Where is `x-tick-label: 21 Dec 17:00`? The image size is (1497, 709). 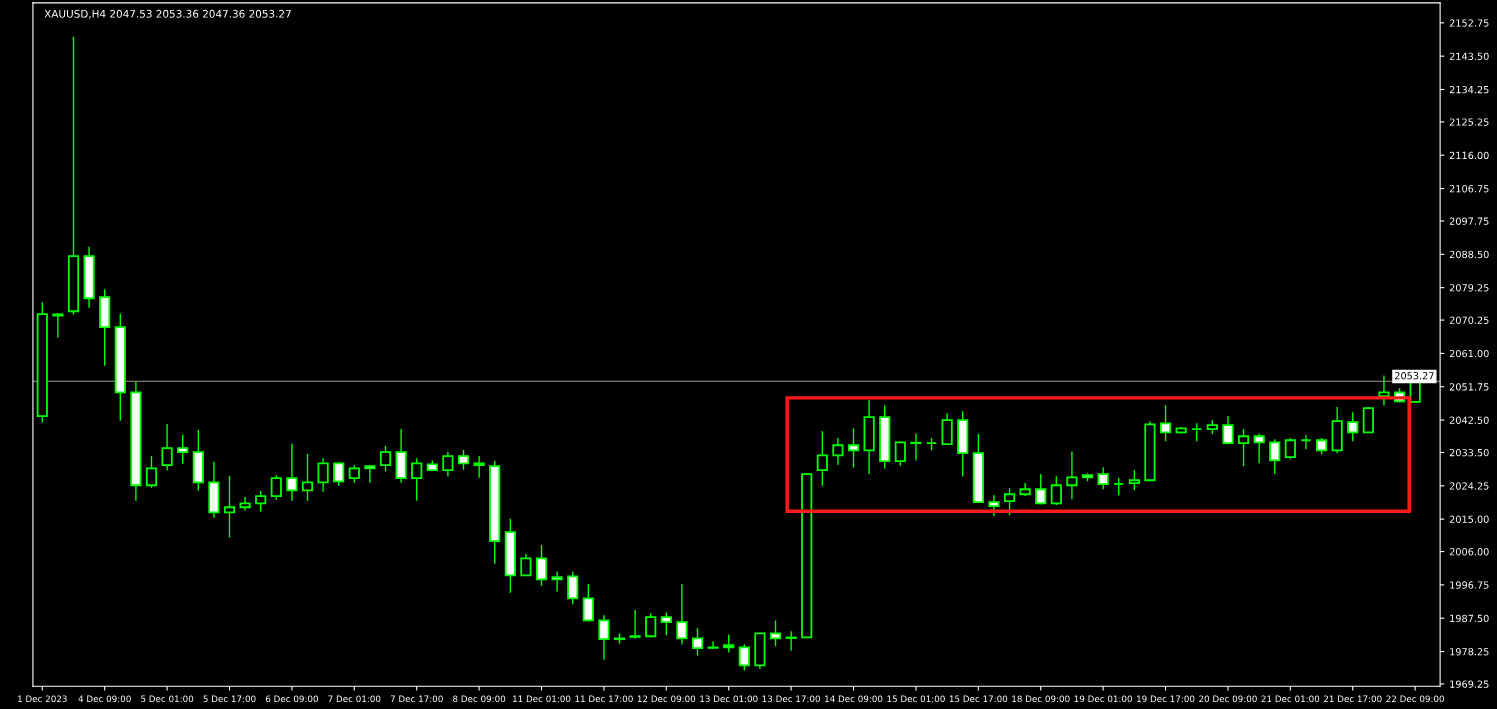 x-tick-label: 21 Dec 17:00 is located at coordinates (1352, 699).